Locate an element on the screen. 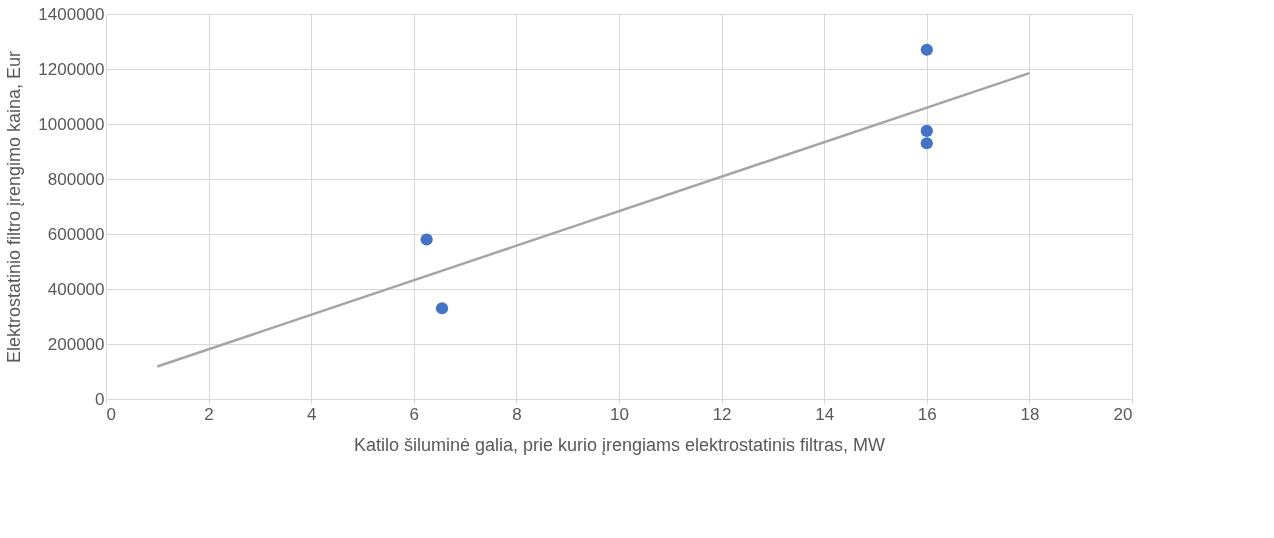 The image size is (1274, 538). y-tick-label: 1200000 is located at coordinates (71, 69).